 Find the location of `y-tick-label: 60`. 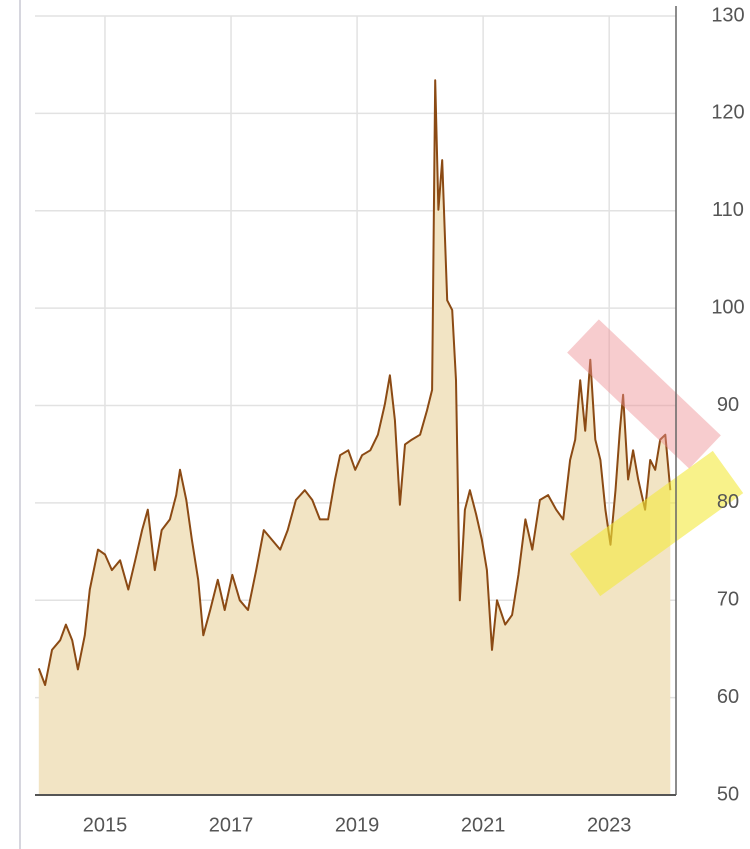

y-tick-label: 60 is located at coordinates (728, 697).